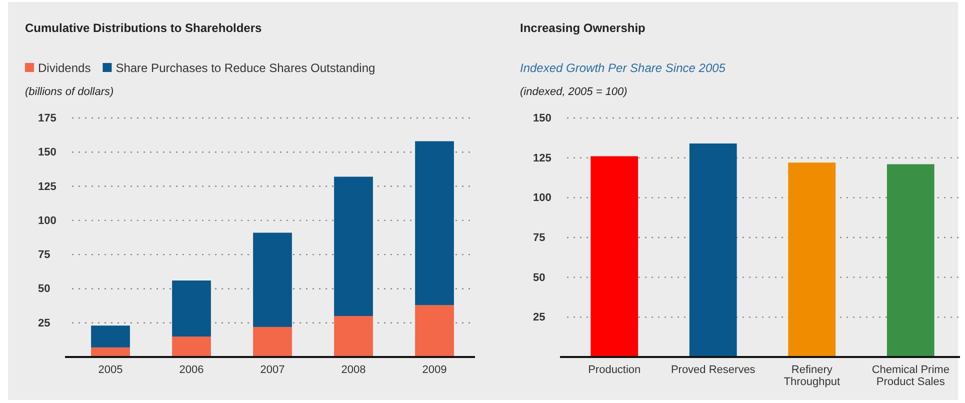  Describe the element at coordinates (47, 118) in the screenshot. I see `y-tick-label: 175` at that location.